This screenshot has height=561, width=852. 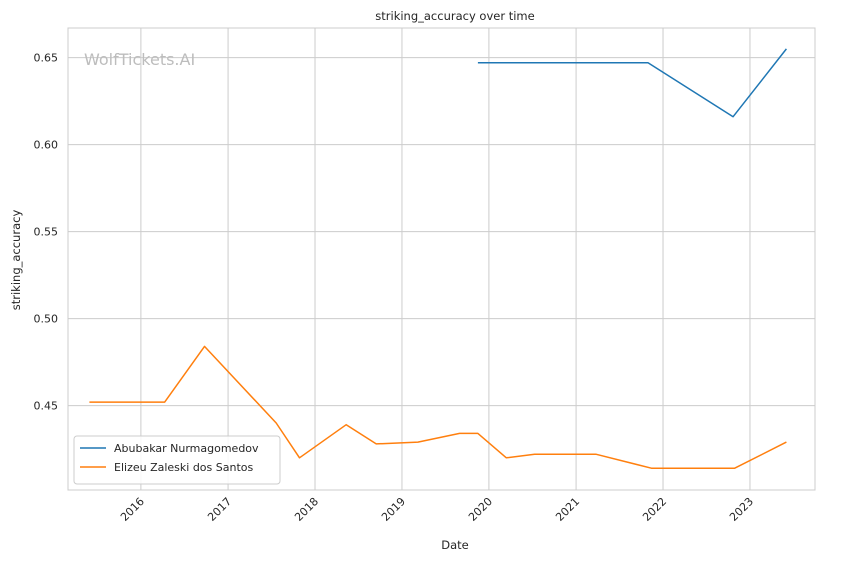 What do you see at coordinates (184, 467) in the screenshot?
I see `legend-label-2: Elizeu Zaleski dos Santos` at bounding box center [184, 467].